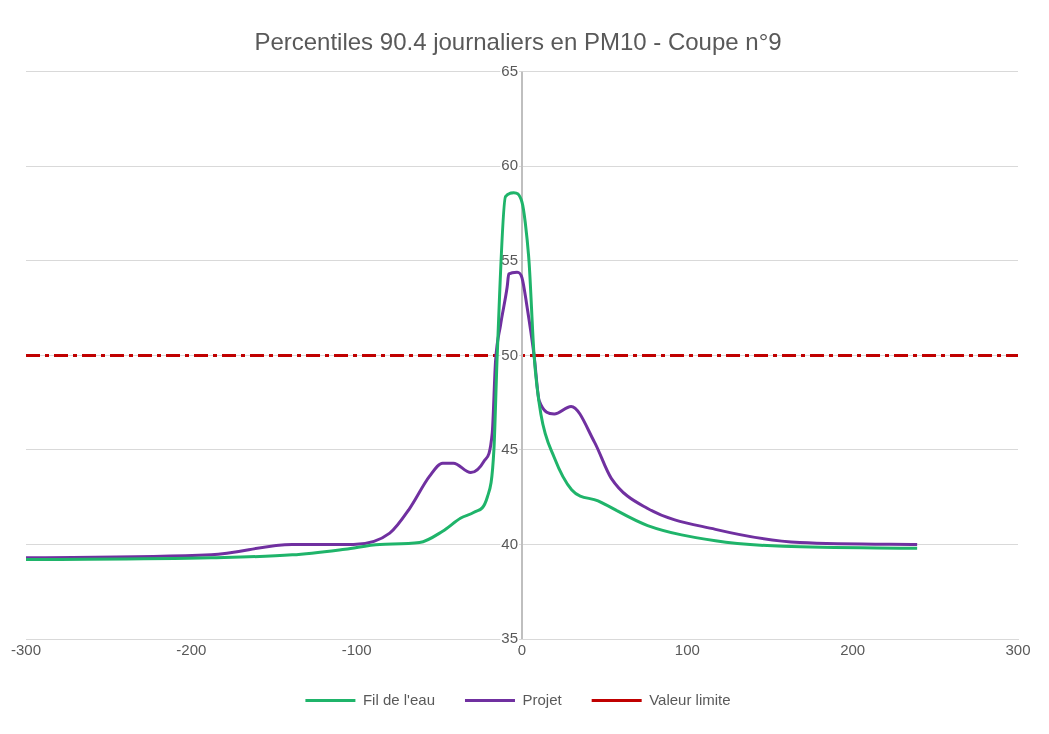  What do you see at coordinates (510, 165) in the screenshot?
I see `y-tick-label: 60` at bounding box center [510, 165].